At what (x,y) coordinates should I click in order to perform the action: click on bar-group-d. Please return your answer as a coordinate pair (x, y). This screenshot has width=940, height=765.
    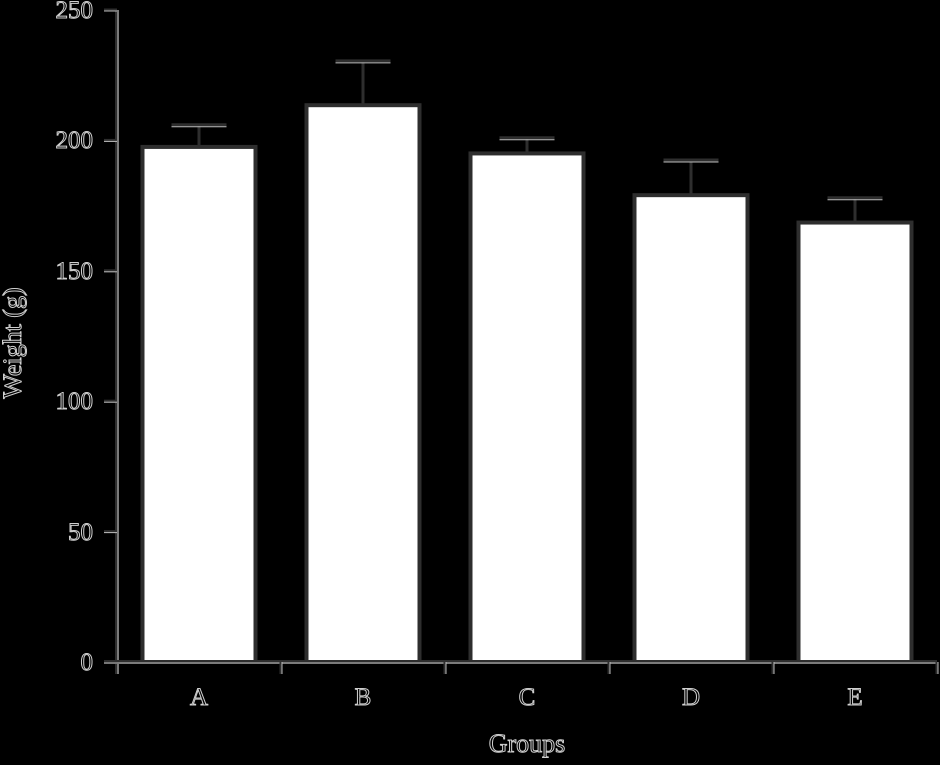
    Looking at the image, I should click on (691, 411).